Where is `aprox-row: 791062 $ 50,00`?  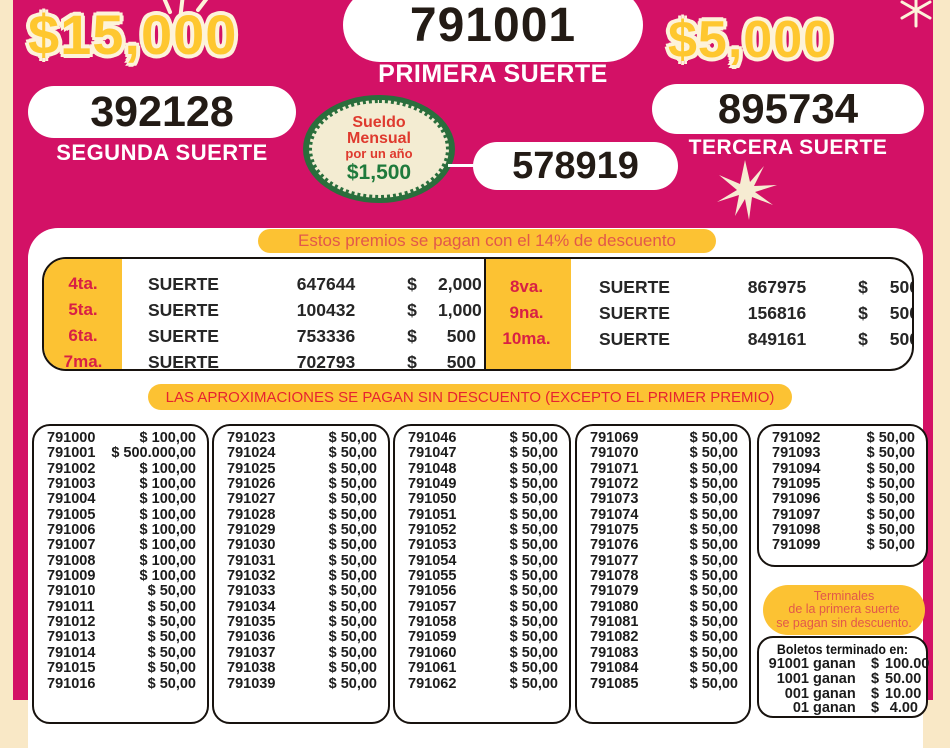
aprox-row: 791062 $ 50,00 is located at coordinates (483, 683).